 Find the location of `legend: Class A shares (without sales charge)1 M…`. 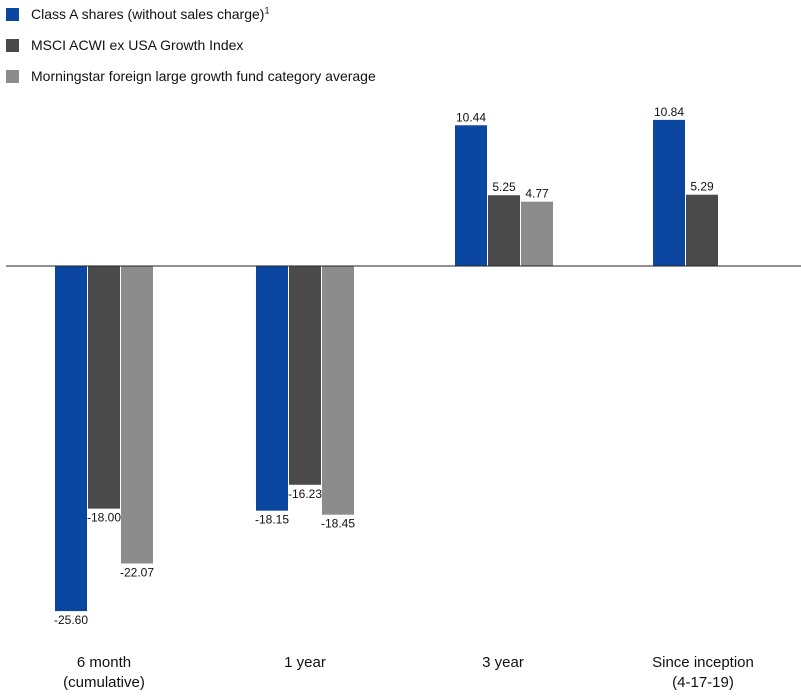

legend: Class A shares (without sales charge)1 M… is located at coordinates (191, 52).